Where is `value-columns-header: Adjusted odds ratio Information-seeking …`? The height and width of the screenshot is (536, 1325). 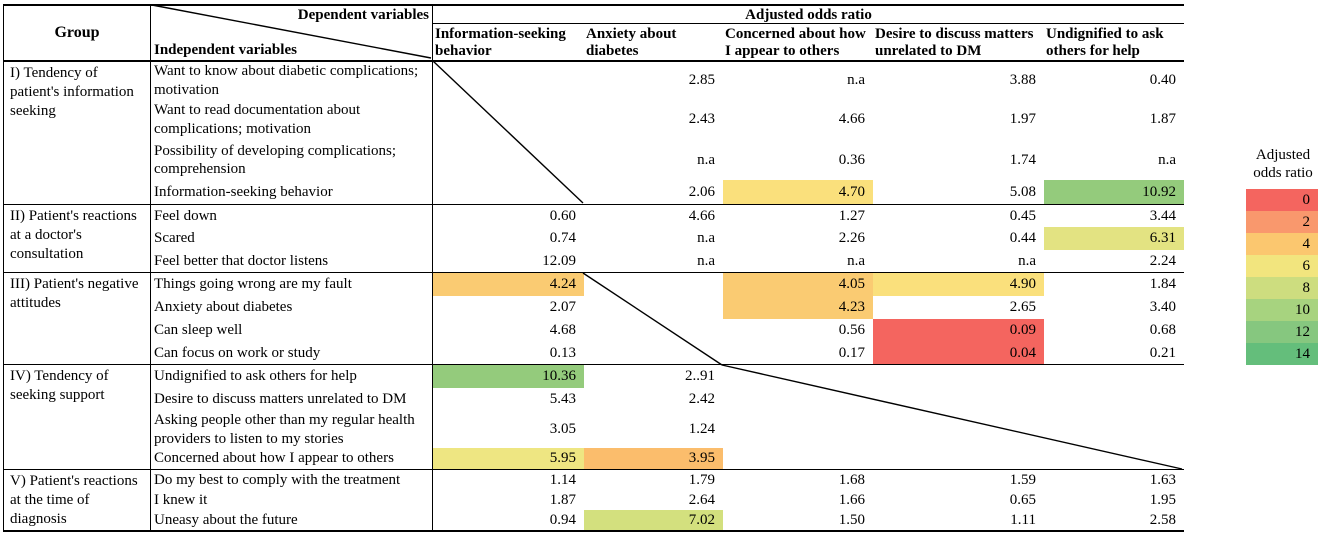 value-columns-header: Adjusted odds ratio Information-seeking … is located at coordinates (808, 33).